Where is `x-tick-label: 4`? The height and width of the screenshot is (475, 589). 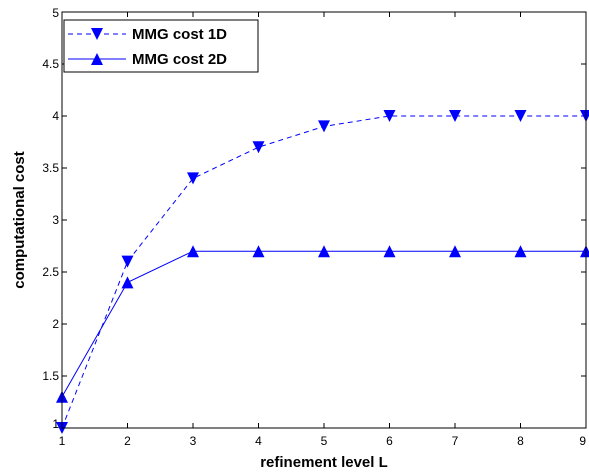 x-tick-label: 4 is located at coordinates (258, 441).